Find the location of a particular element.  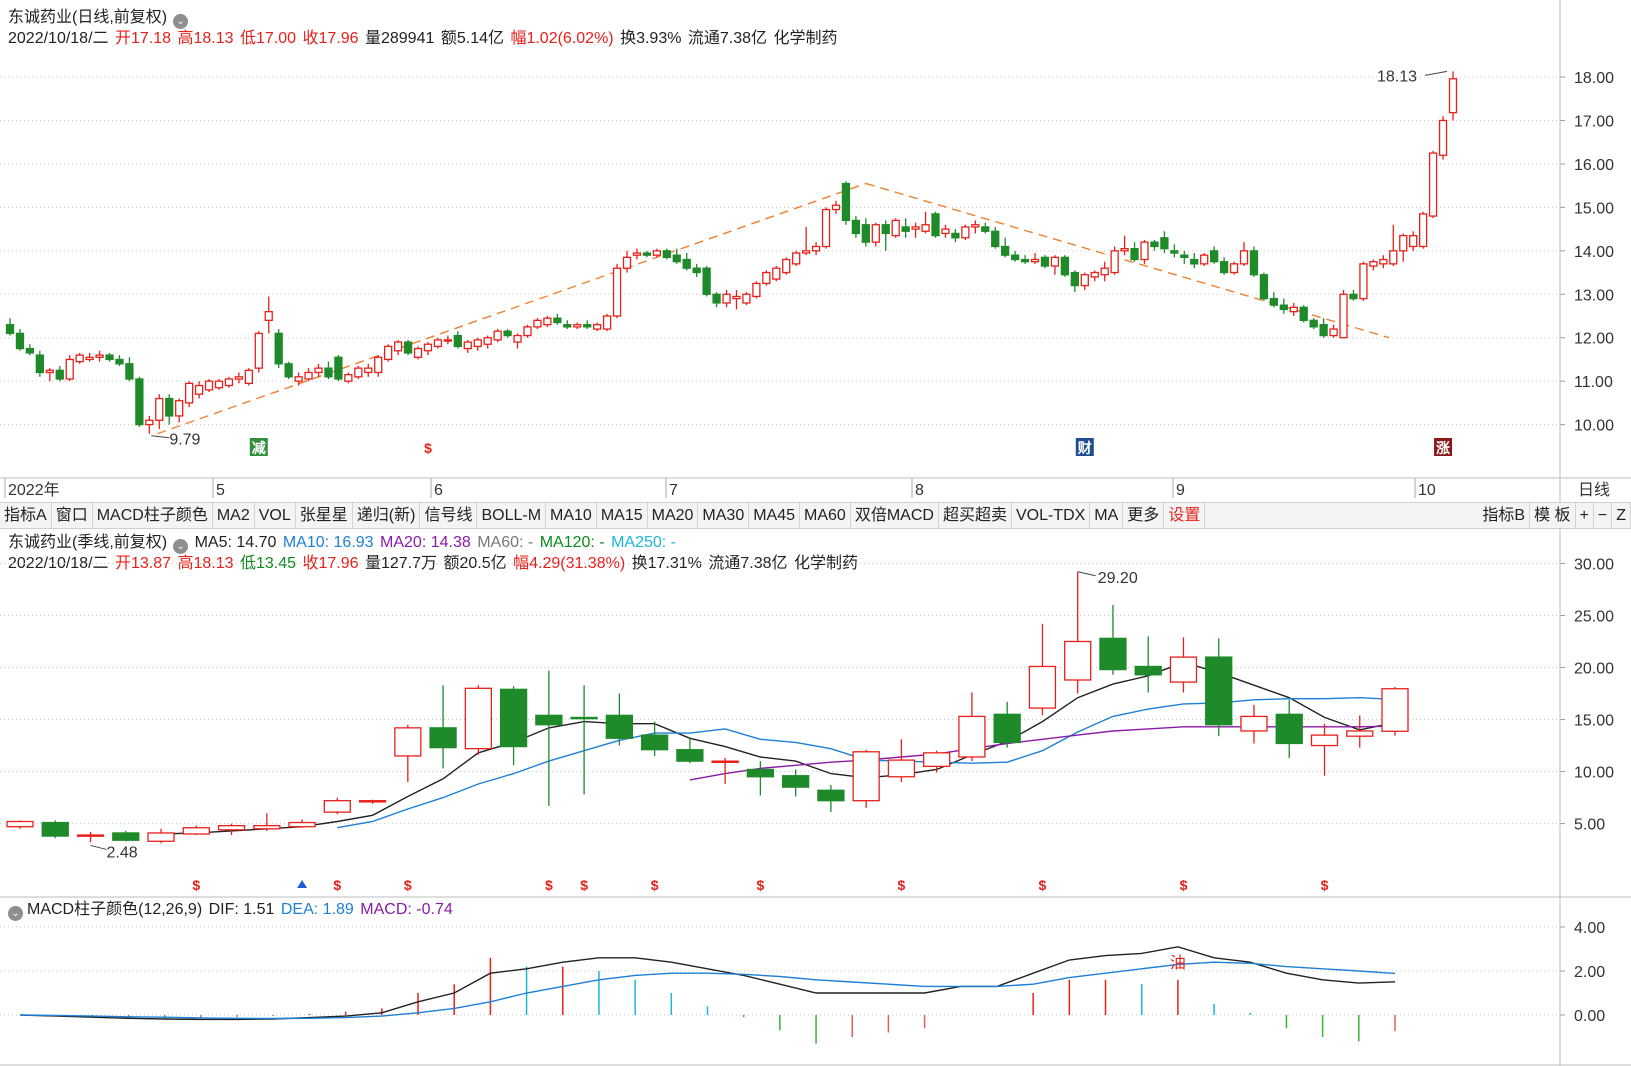

toolbar-item-16: 超买超卖 is located at coordinates (975, 515).